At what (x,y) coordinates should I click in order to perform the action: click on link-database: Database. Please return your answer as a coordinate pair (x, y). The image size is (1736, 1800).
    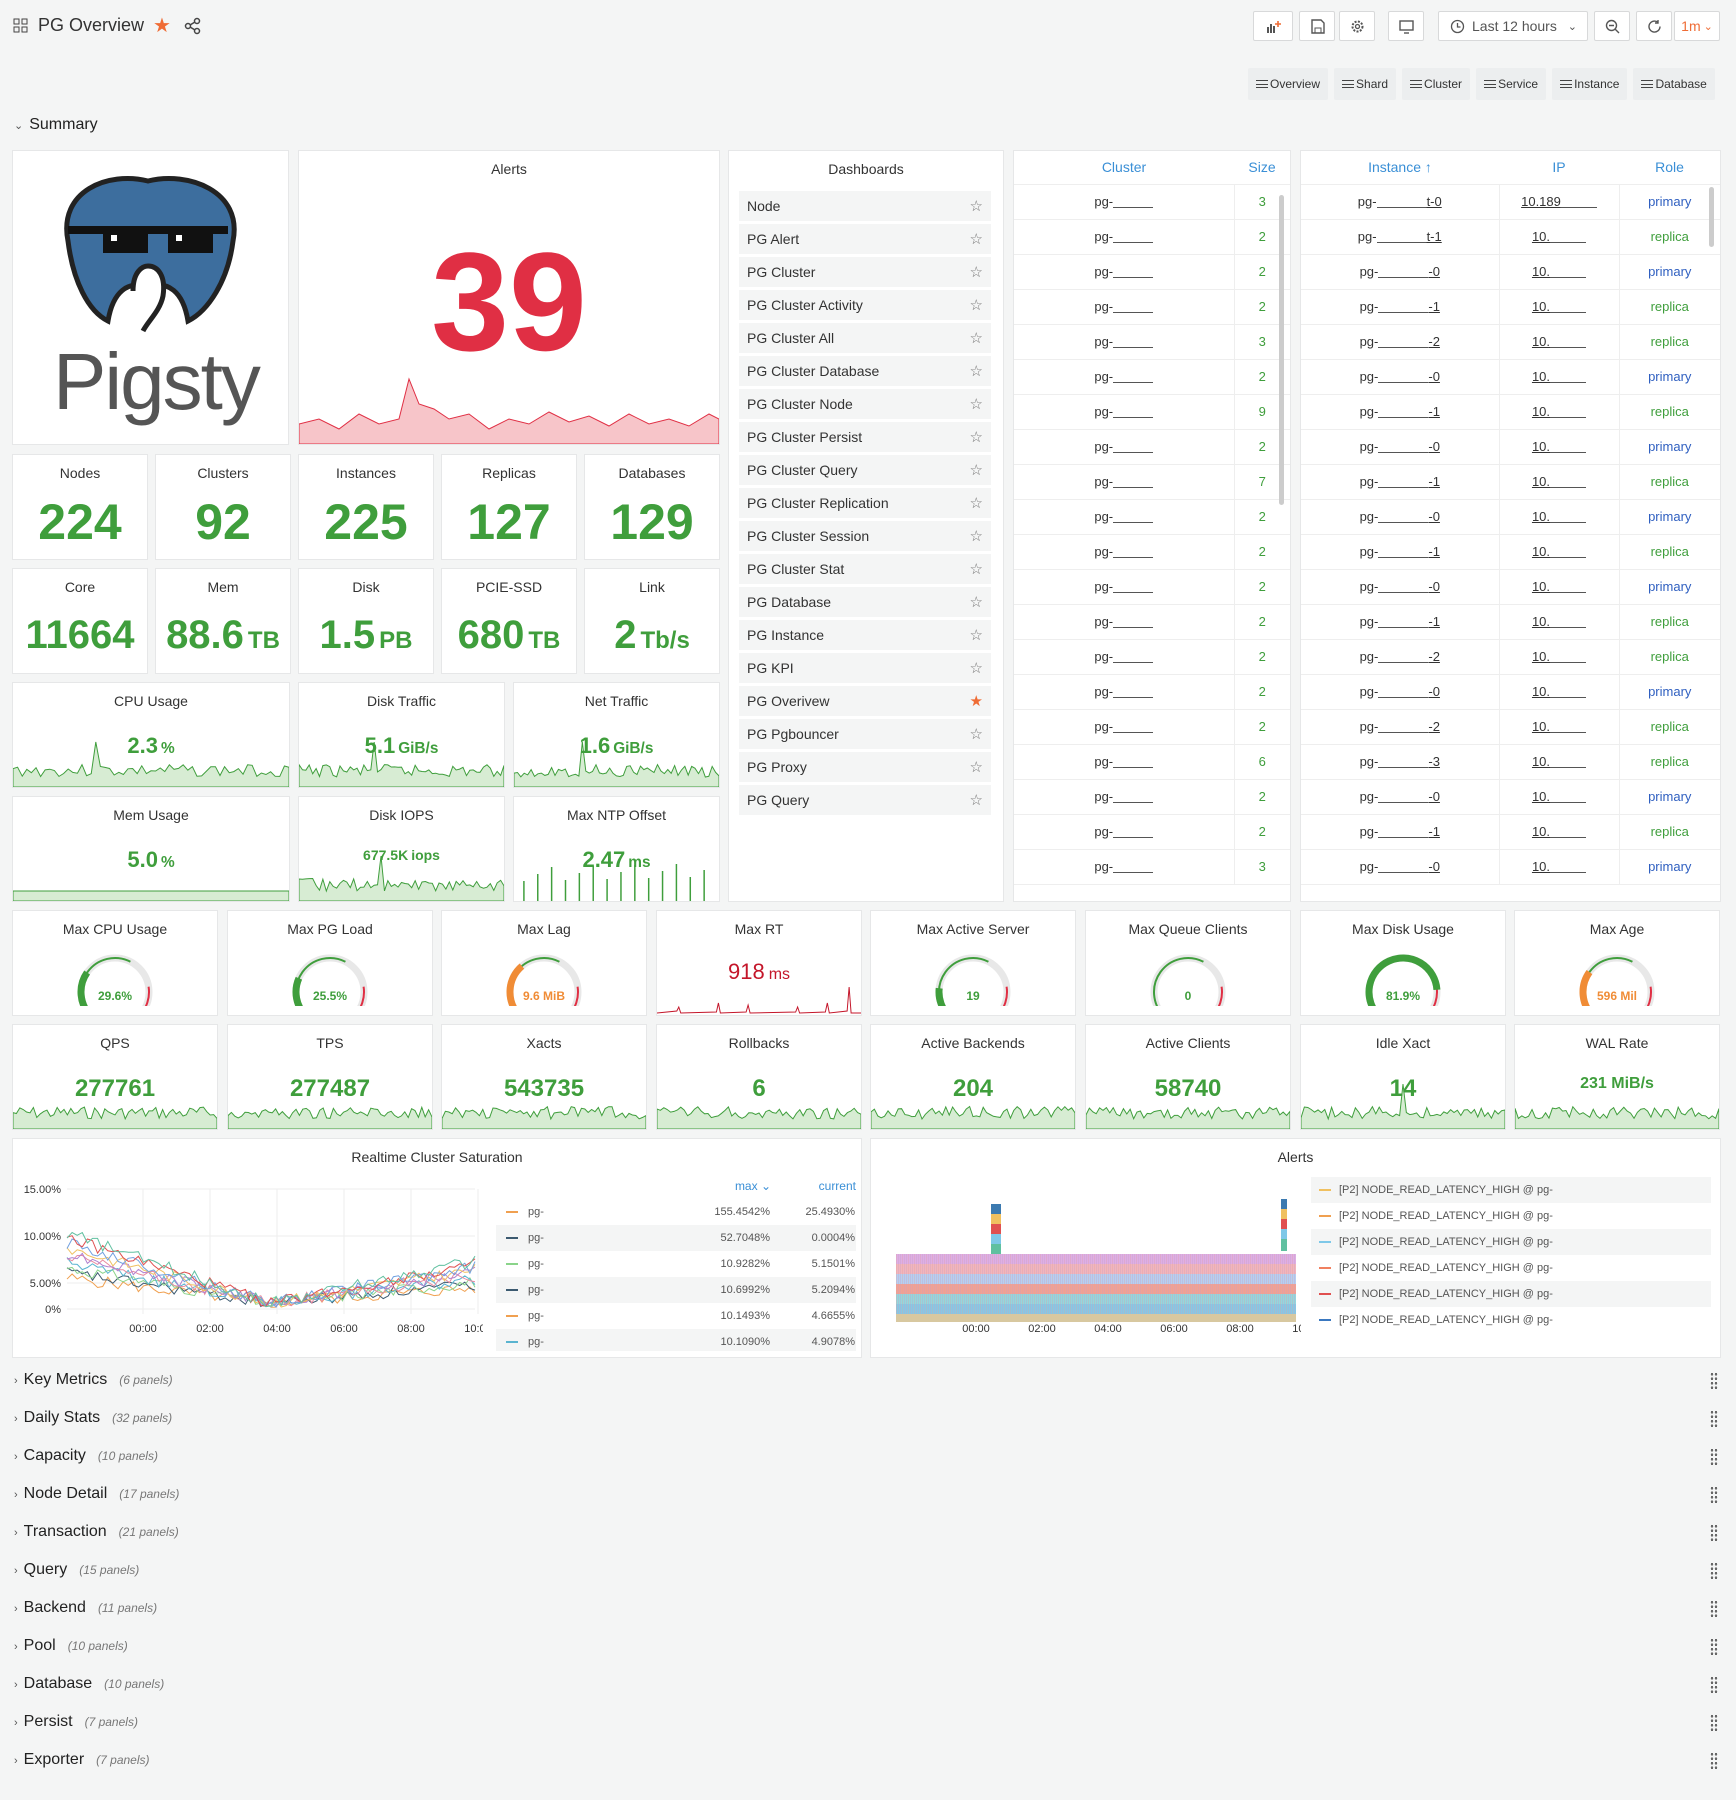
    Looking at the image, I should click on (1674, 84).